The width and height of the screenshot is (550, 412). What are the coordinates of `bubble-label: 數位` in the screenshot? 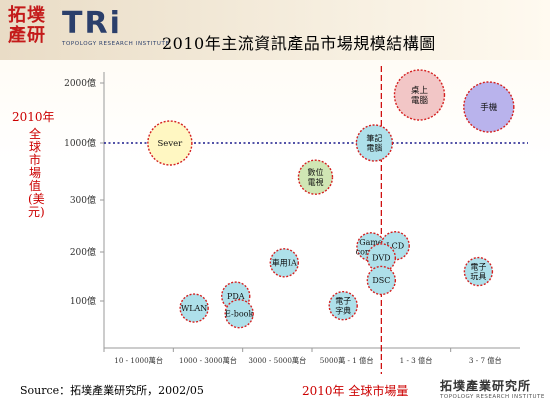 It's located at (315, 172).